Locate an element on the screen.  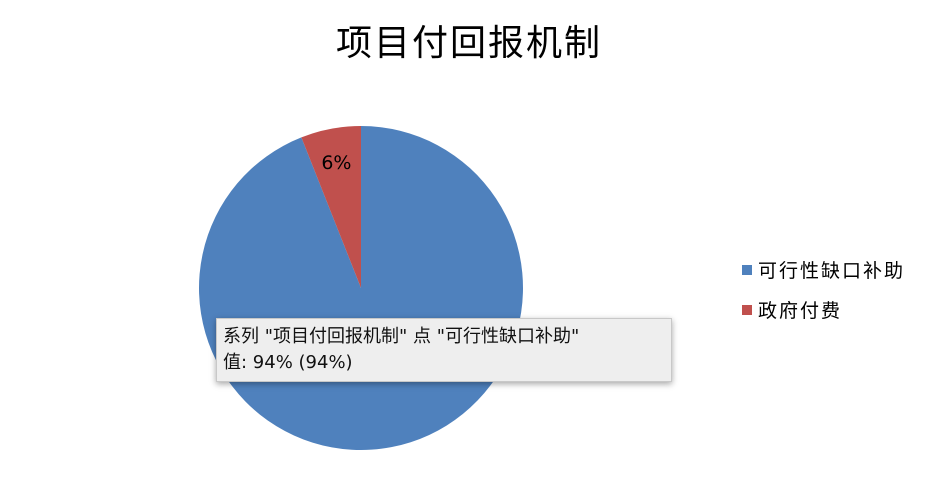
tooltip-value: 值: 94% (94%) is located at coordinates (288, 362).